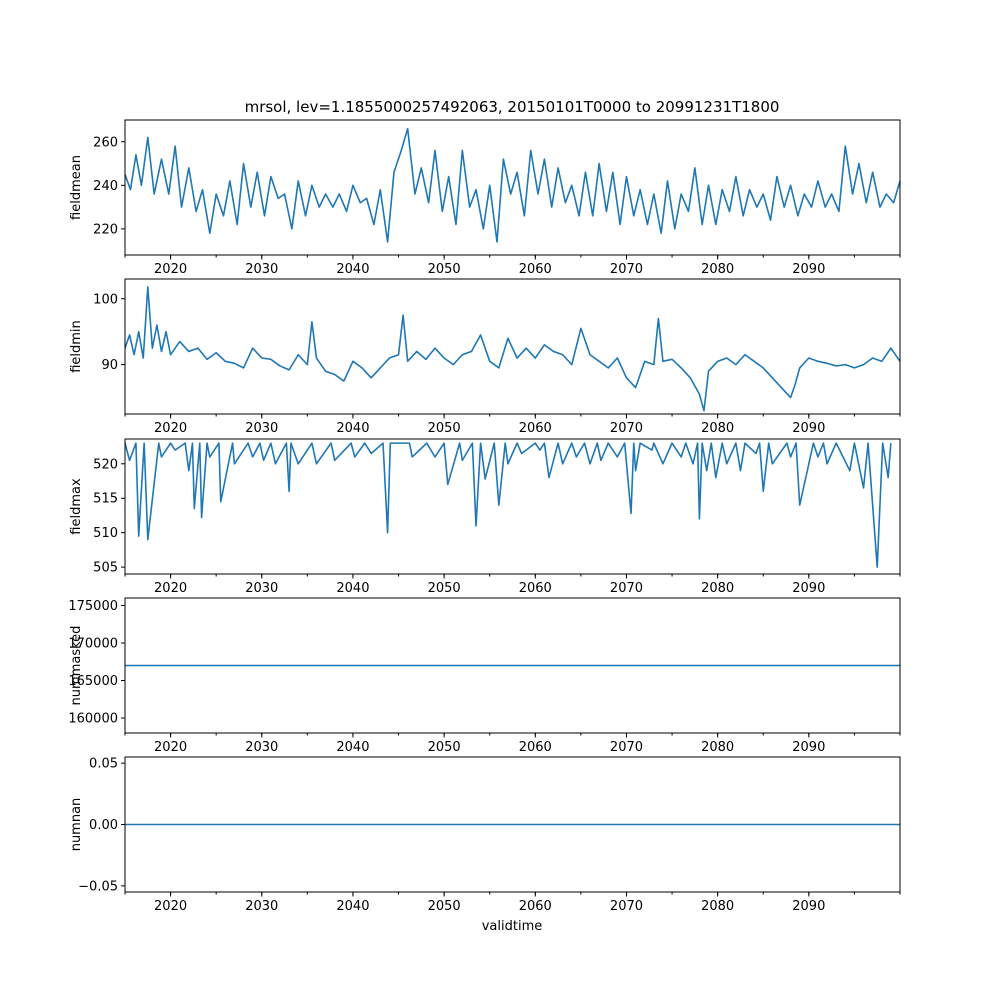 Image resolution: width=1000 pixels, height=1000 pixels. I want to click on fieldmin-xtick-label: 2060, so click(535, 428).